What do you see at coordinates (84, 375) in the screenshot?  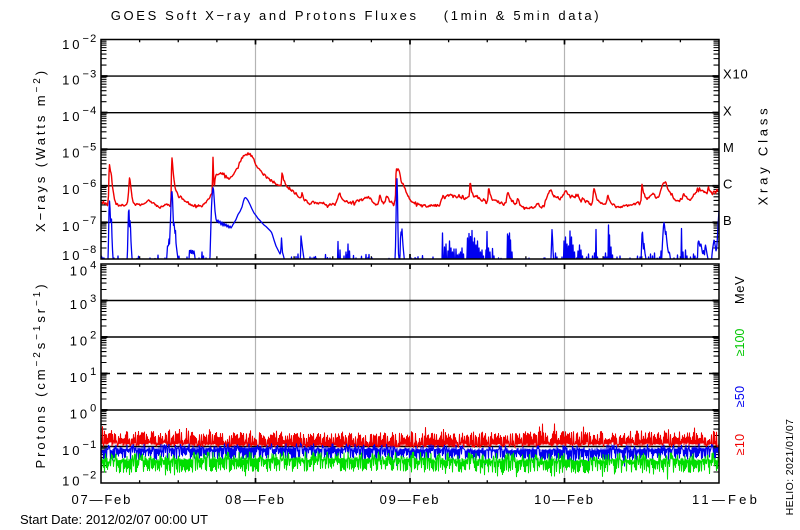 I see `svg-text: 101` at bounding box center [84, 375].